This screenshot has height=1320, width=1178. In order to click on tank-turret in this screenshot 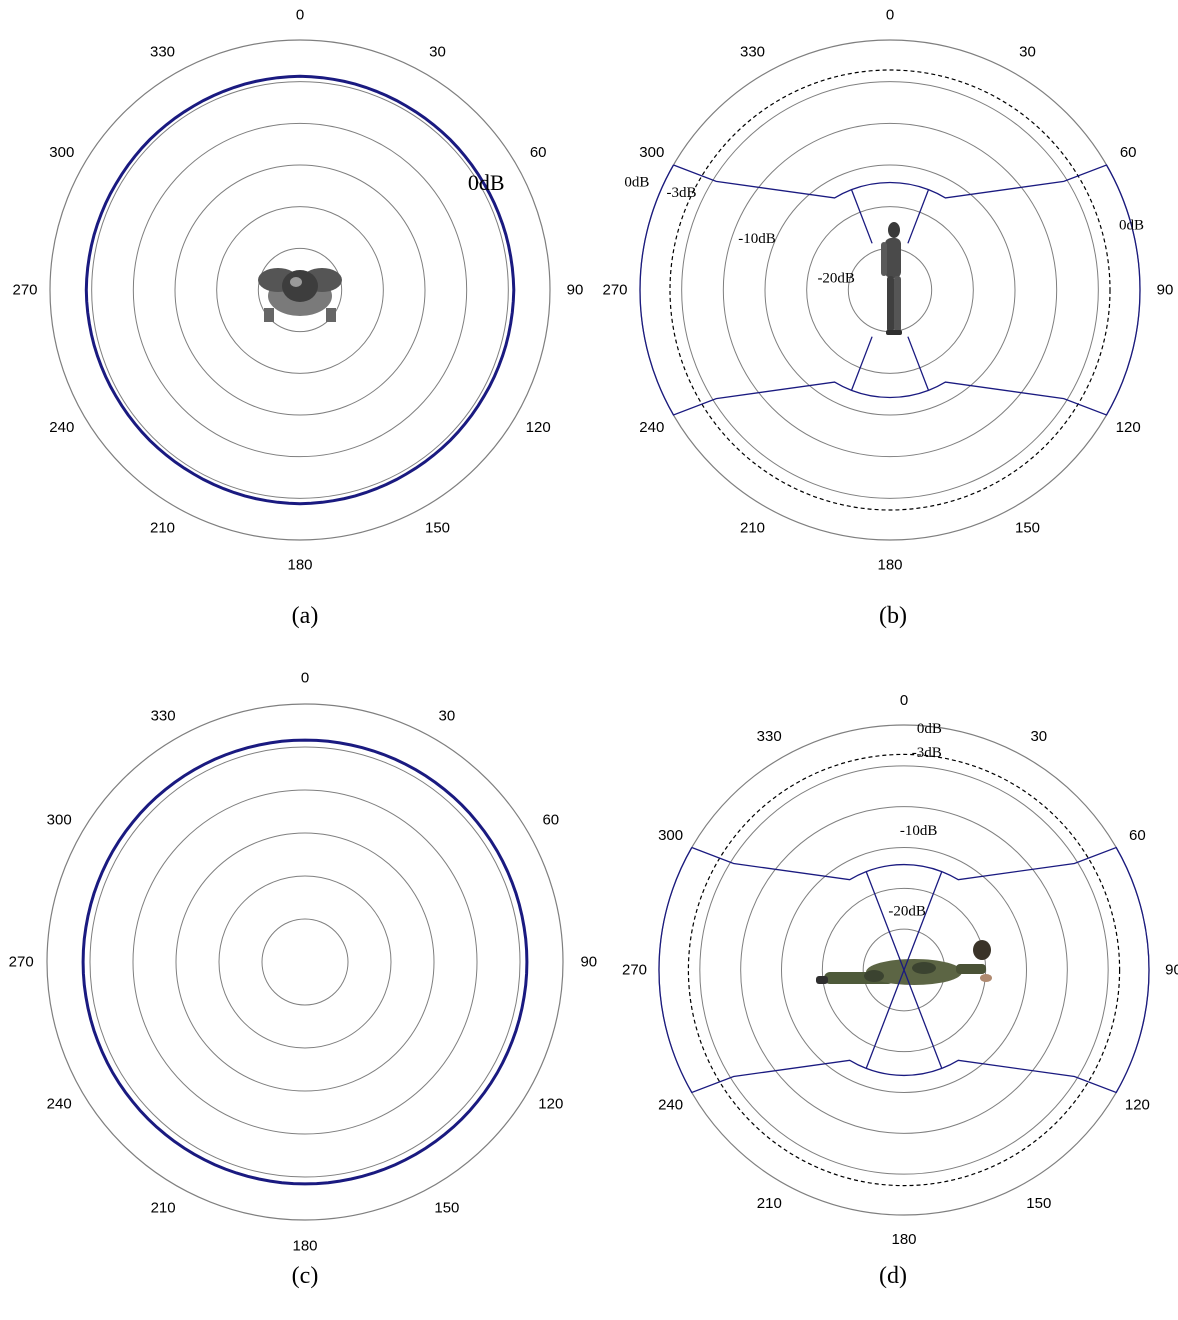, I will do `click(300, 286)`.